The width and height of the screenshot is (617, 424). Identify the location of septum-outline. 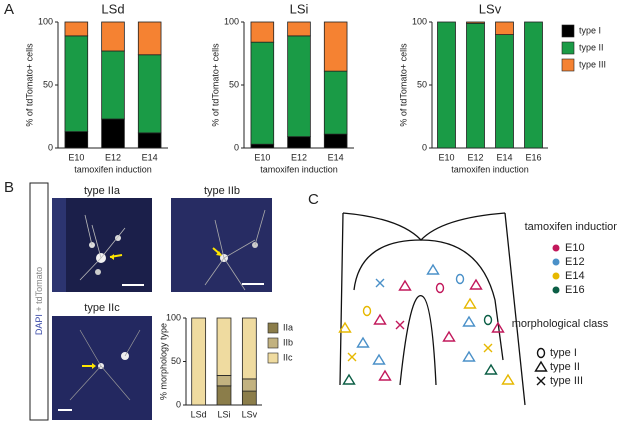
(432, 309).